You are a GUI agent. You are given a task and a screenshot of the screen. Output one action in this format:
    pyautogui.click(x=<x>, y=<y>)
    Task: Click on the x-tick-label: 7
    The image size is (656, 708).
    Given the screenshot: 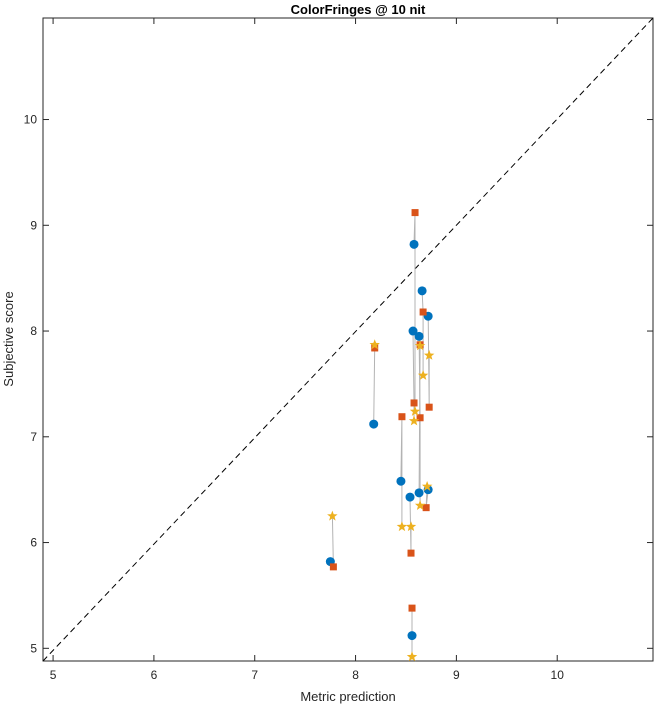 What is the action you would take?
    pyautogui.click(x=254, y=675)
    